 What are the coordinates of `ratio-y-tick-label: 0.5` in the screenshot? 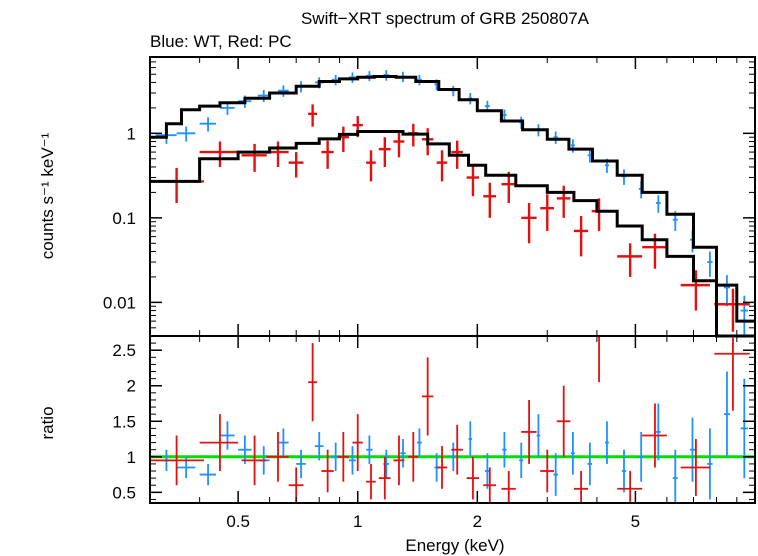 It's located at (124, 492).